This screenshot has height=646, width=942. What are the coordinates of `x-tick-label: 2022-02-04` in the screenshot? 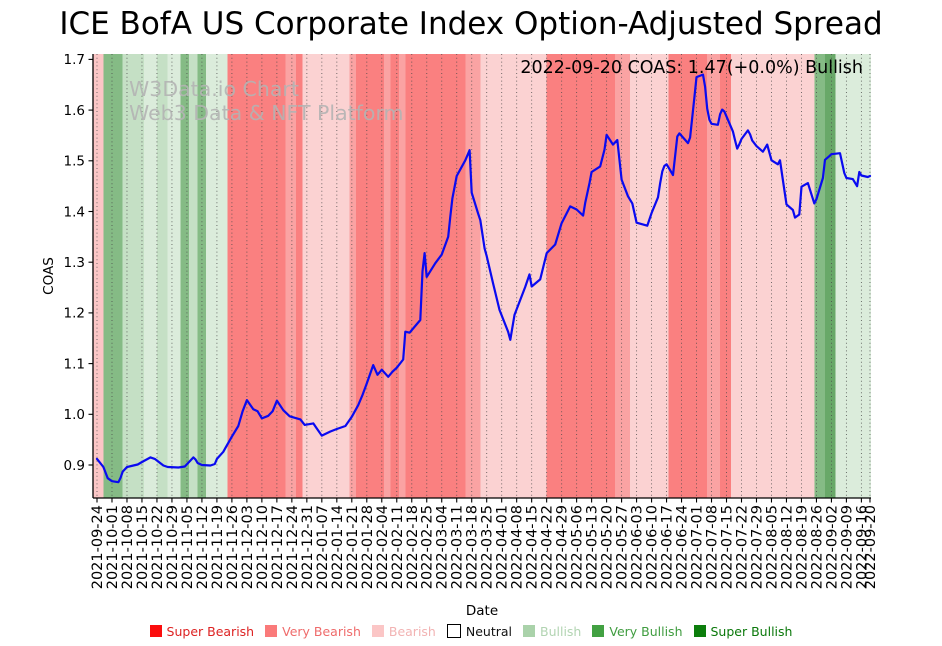 It's located at (383, 547).